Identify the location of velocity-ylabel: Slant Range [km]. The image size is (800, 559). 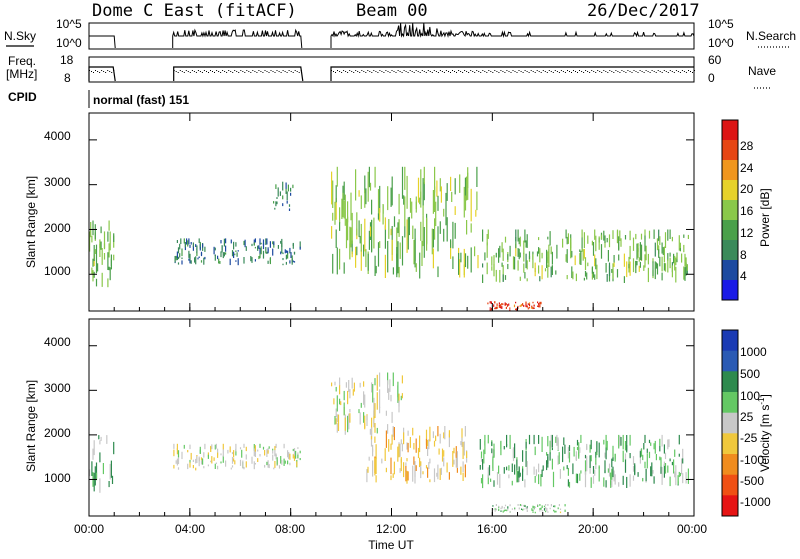
(31, 426).